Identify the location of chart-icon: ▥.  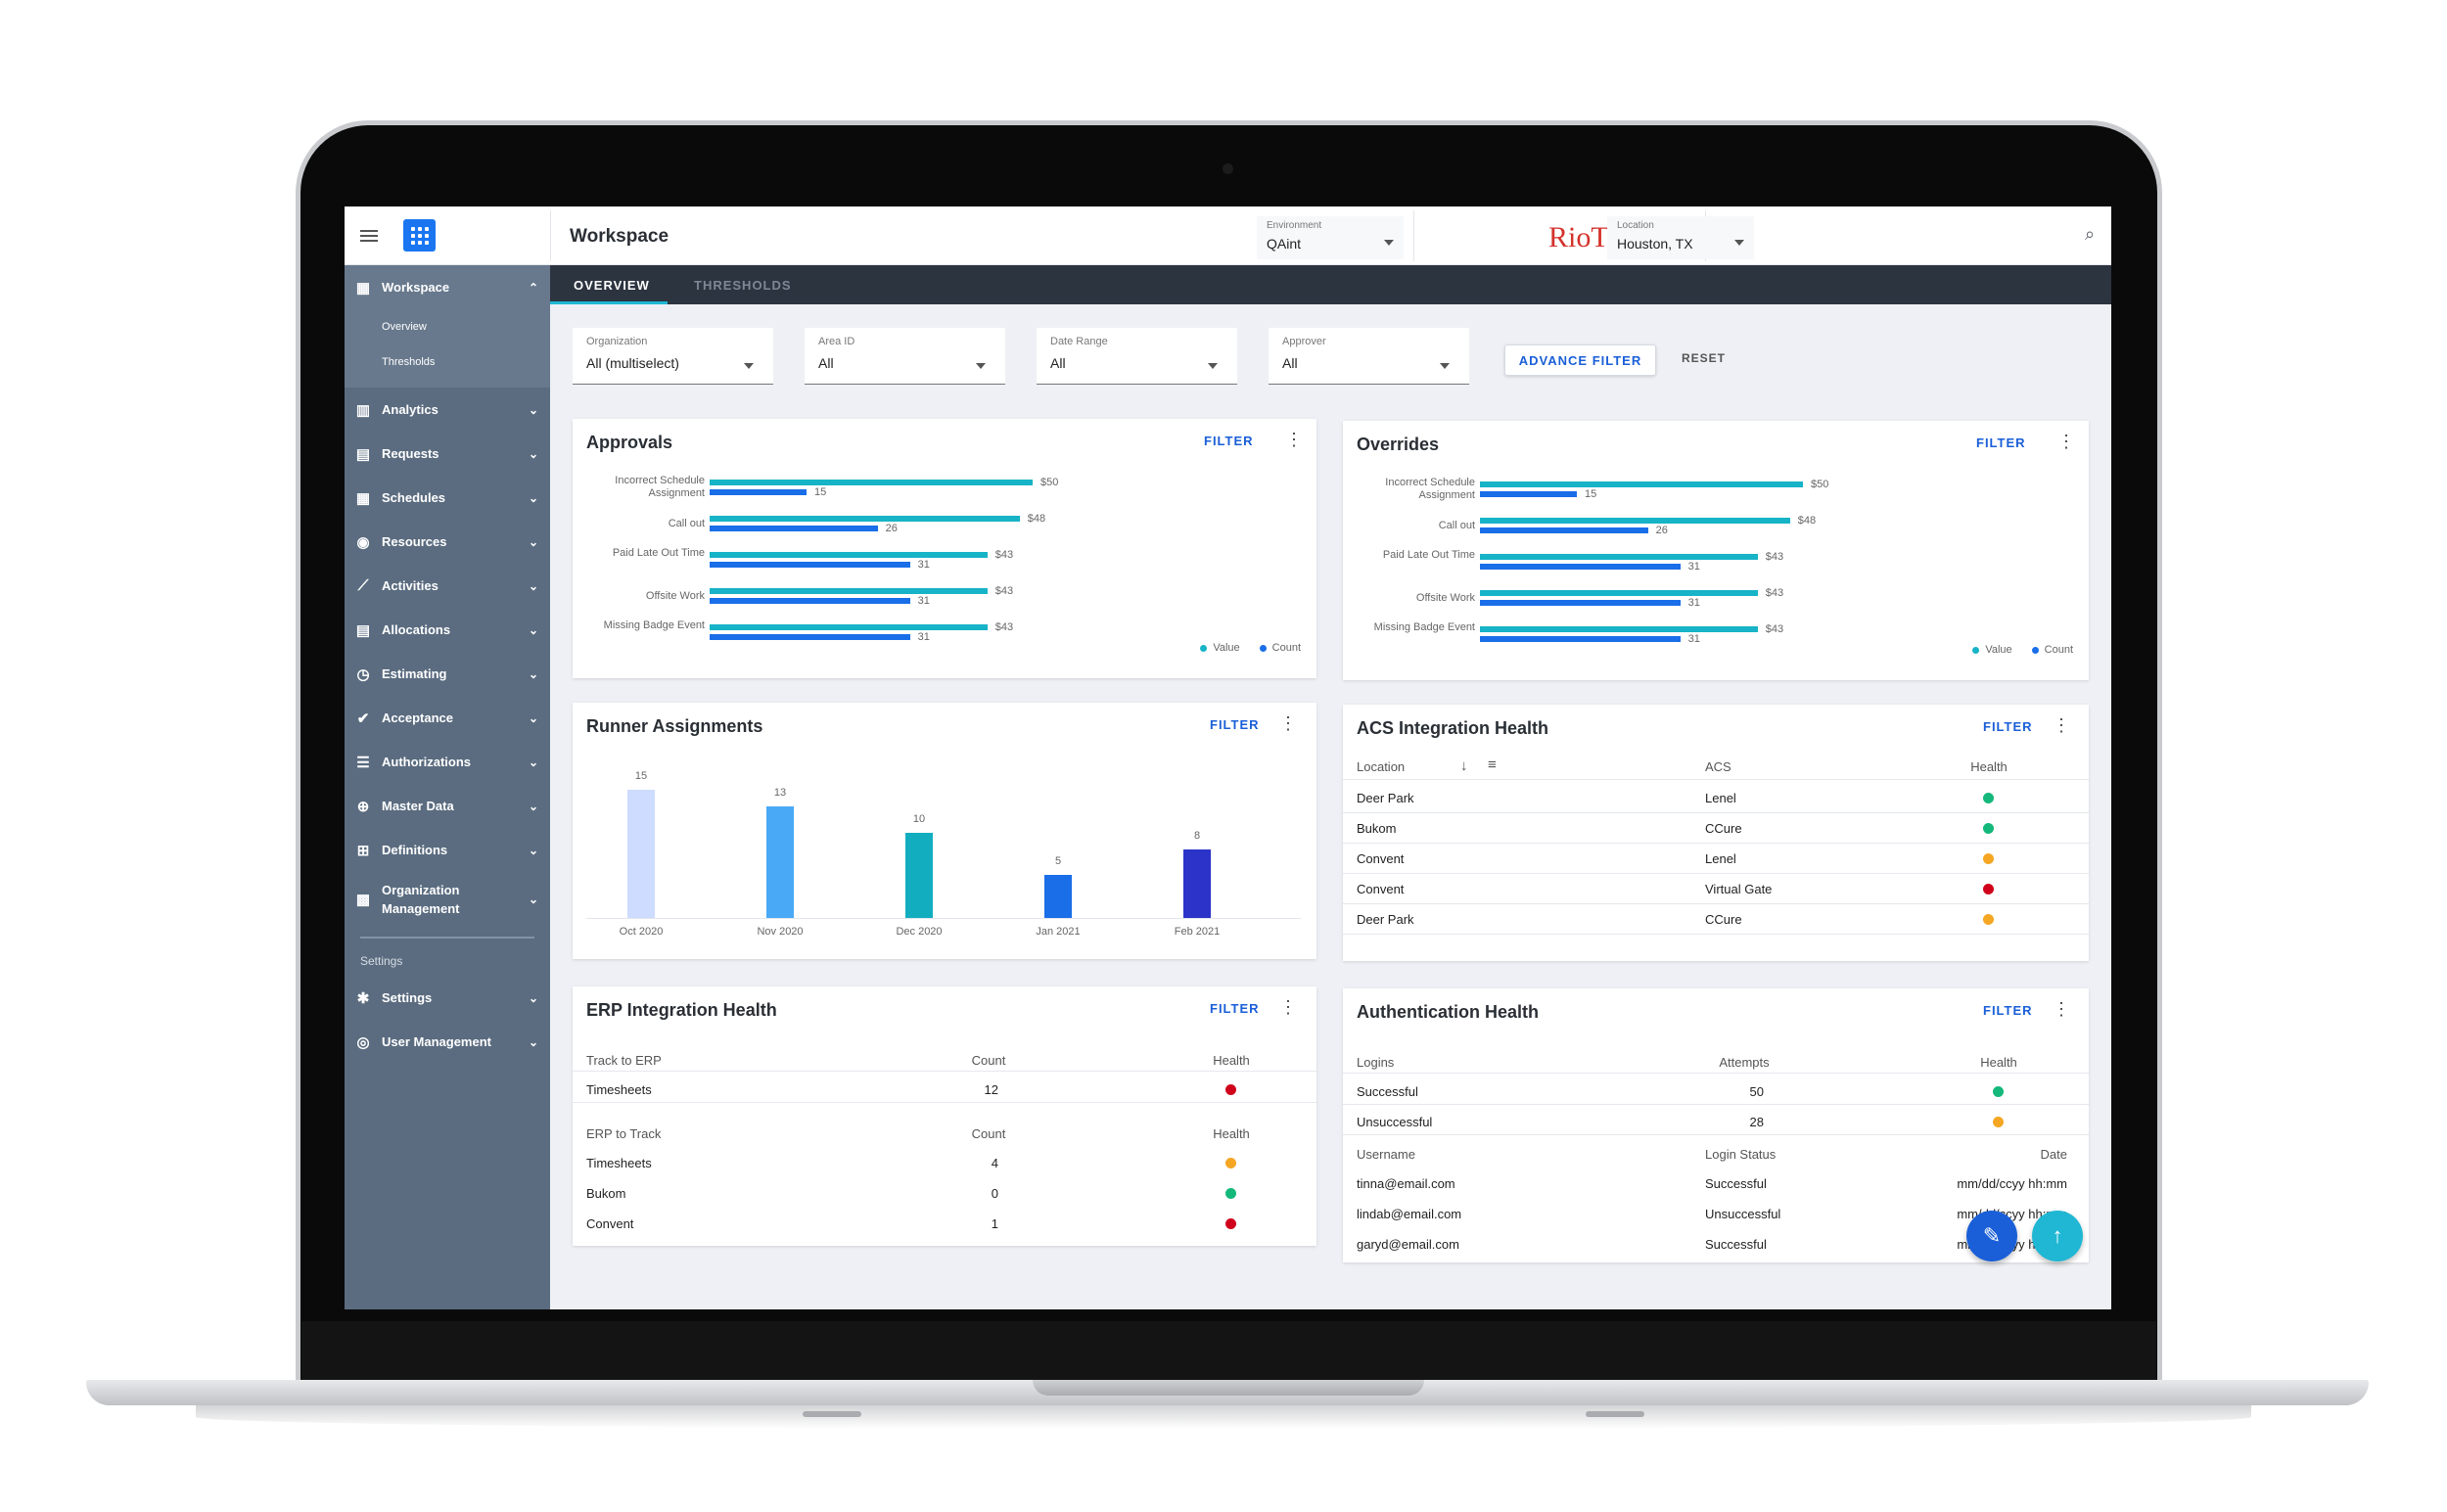
(363, 410).